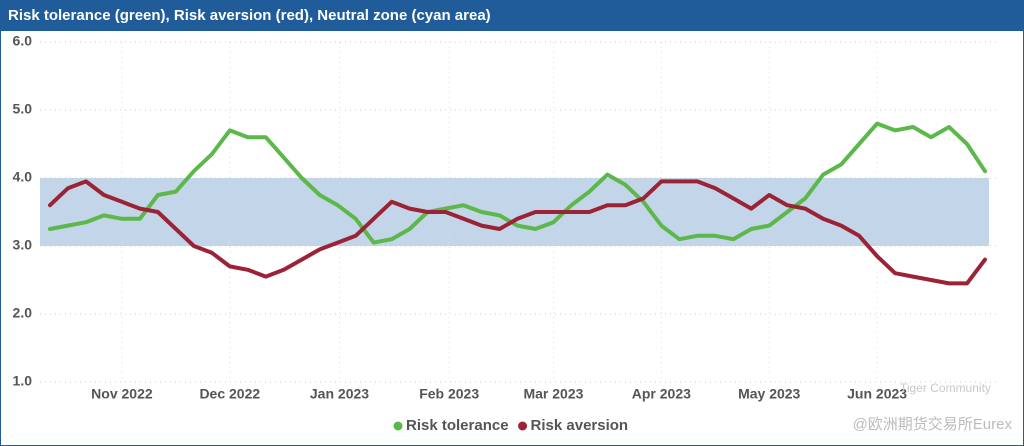 This screenshot has width=1024, height=446. Describe the element at coordinates (661, 394) in the screenshot. I see `x-tick-label: Apr 2023` at that location.